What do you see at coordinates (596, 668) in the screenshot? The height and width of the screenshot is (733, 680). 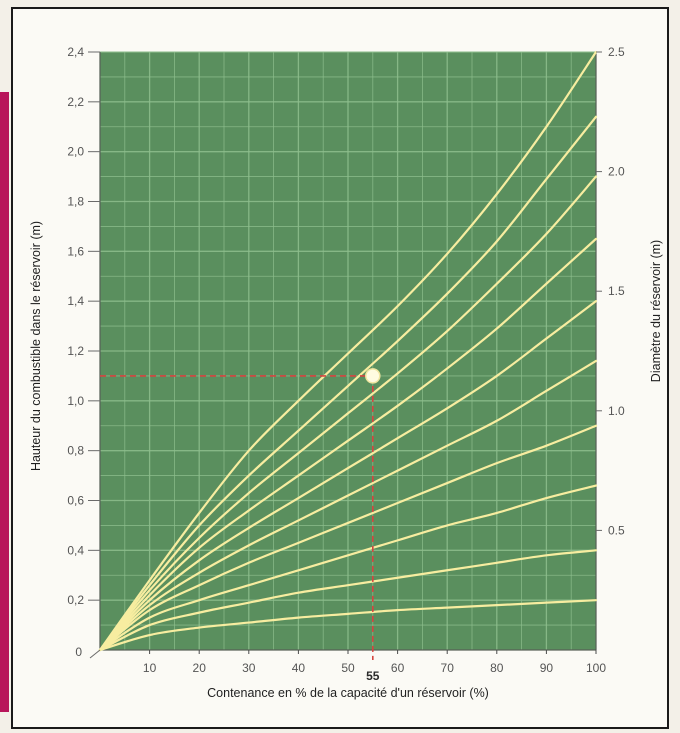 I see `x-tick-label: 100` at bounding box center [596, 668].